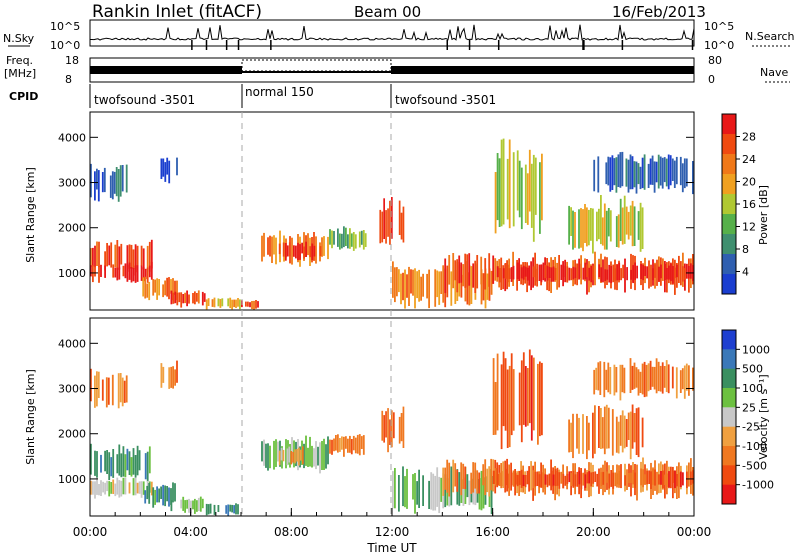 The width and height of the screenshot is (800, 554). I want to click on colorbar-tick-label: -25, so click(751, 427).